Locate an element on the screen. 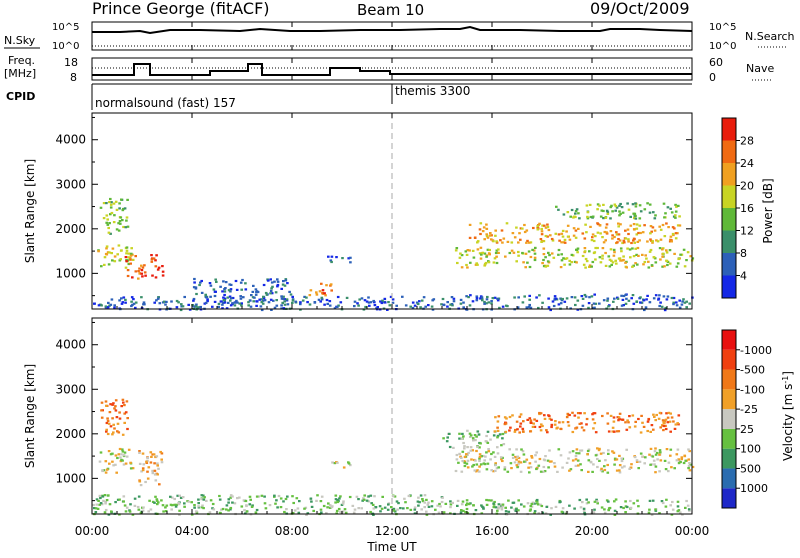 The width and height of the screenshot is (800, 558). power-patch is located at coordinates (243, 292).